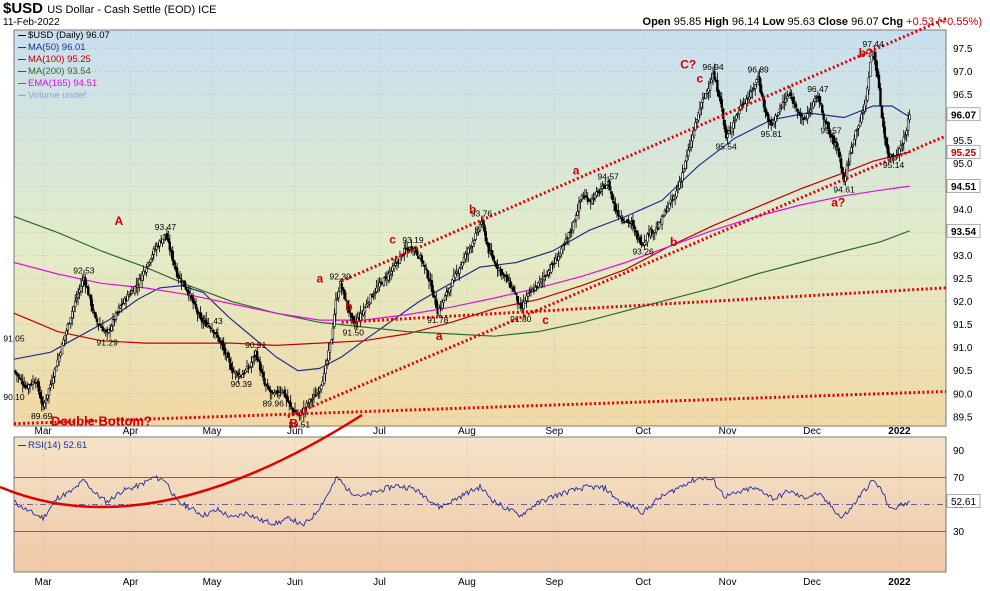 This screenshot has width=990, height=591. I want to click on legend-label: $USD (Daily) 96.07, so click(69, 35).